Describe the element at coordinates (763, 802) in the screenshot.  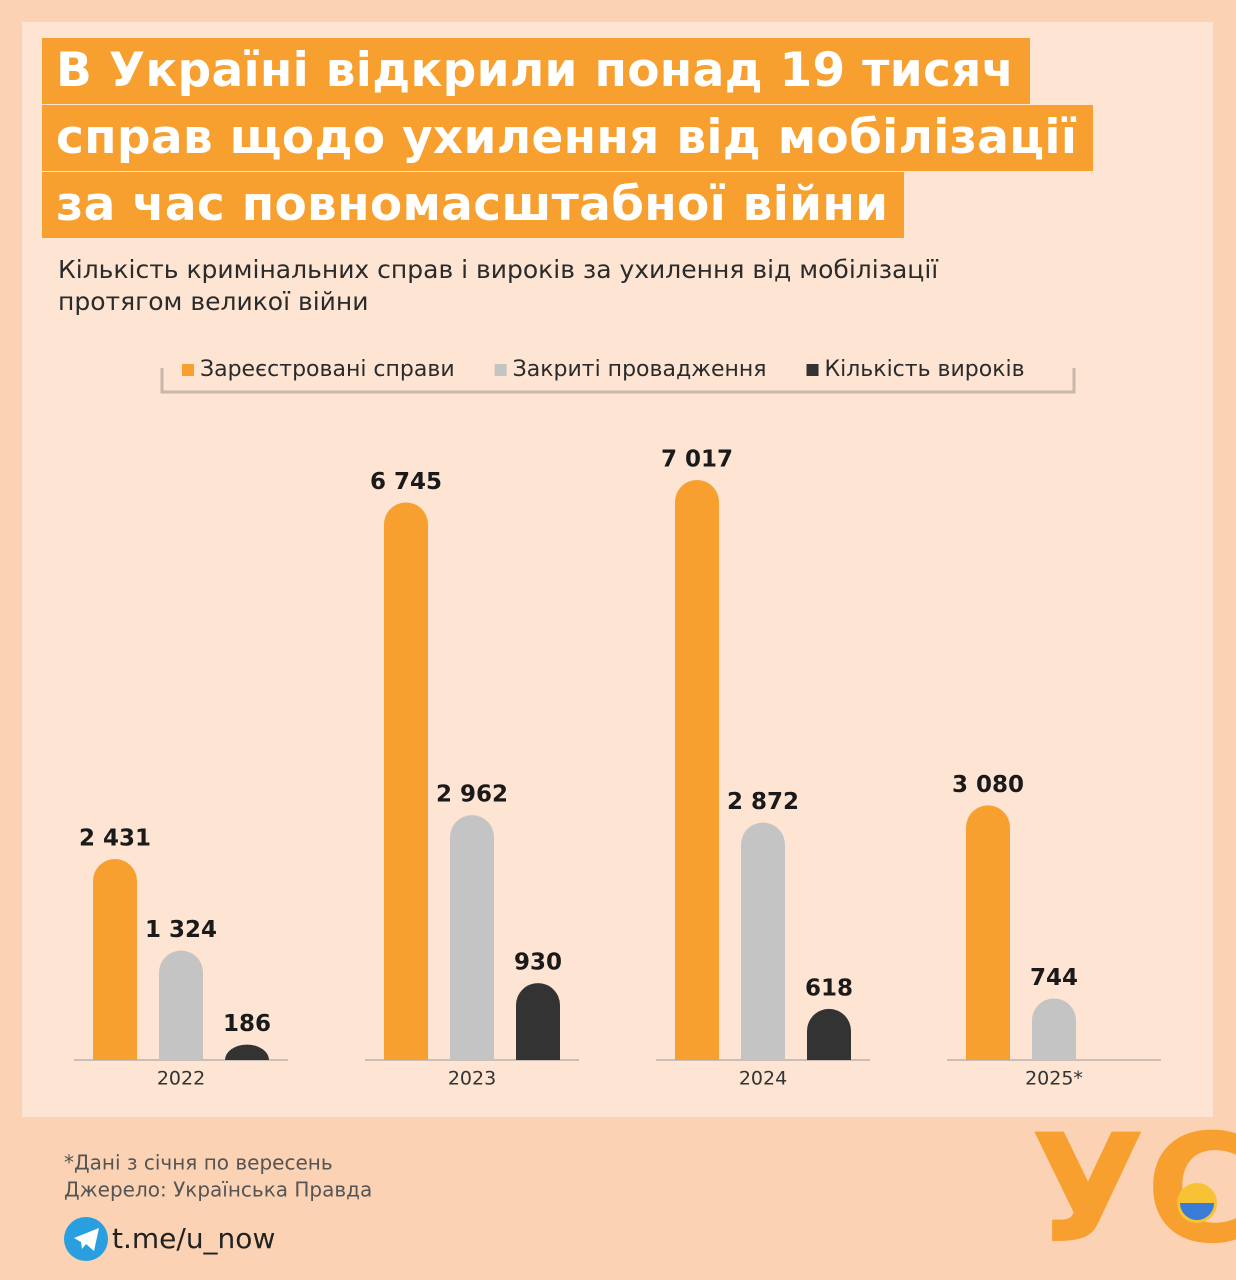
I see `value-label: 2 872` at that location.